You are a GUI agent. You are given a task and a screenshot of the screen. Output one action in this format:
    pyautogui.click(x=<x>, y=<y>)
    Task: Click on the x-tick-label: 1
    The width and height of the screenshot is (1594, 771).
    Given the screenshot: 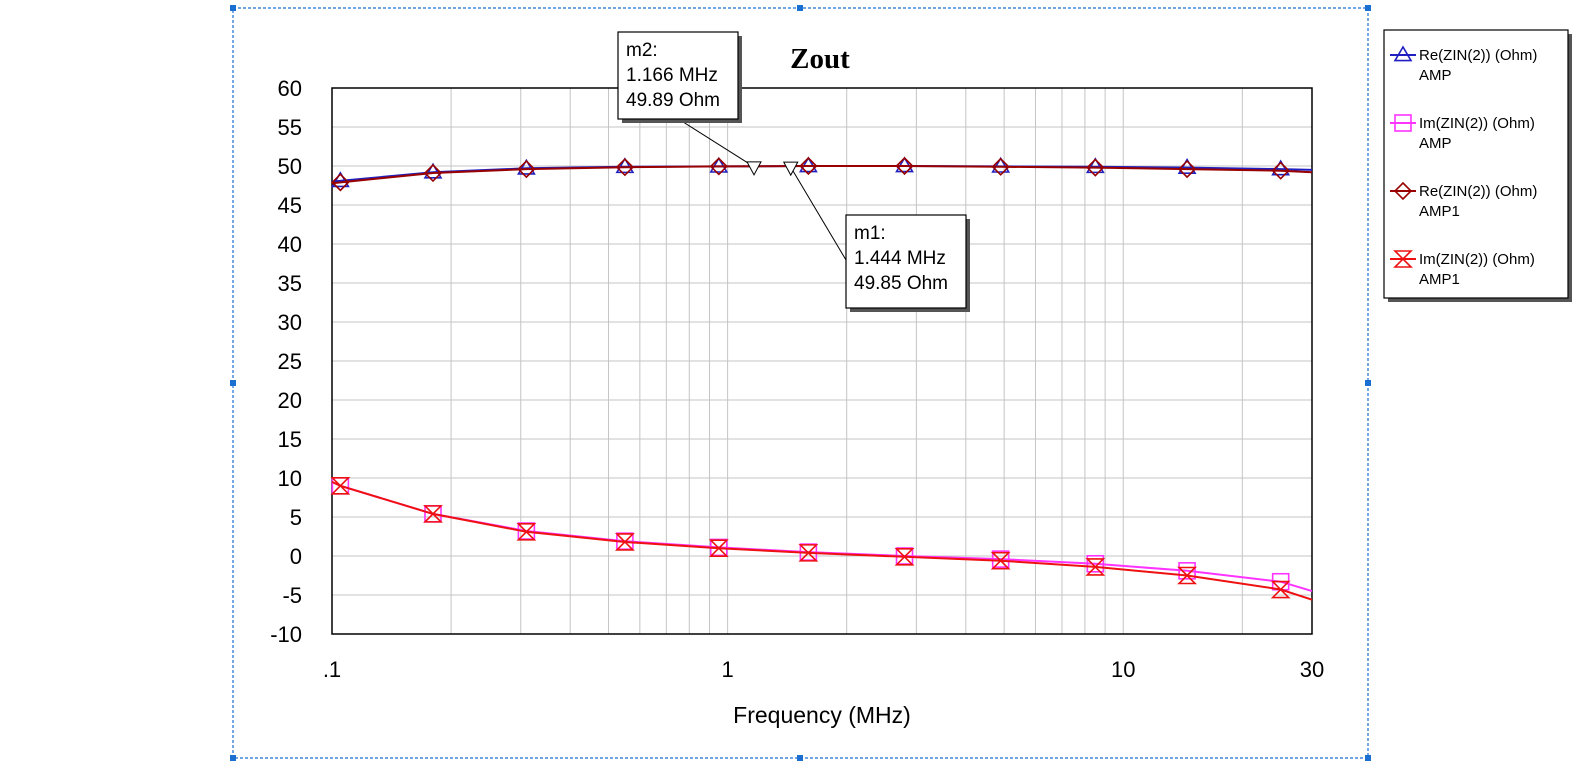 What is the action you would take?
    pyautogui.click(x=727, y=669)
    